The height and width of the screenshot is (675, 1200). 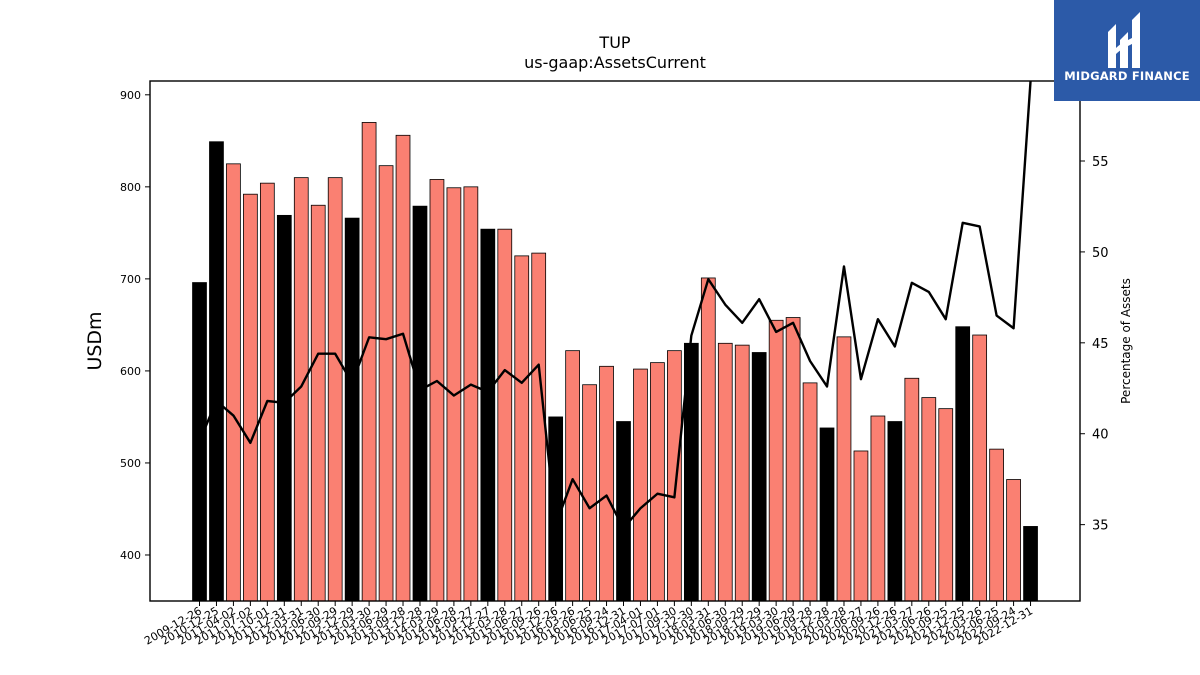 What do you see at coordinates (130, 463) in the screenshot?
I see `y-tick-label-500: 500` at bounding box center [130, 463].